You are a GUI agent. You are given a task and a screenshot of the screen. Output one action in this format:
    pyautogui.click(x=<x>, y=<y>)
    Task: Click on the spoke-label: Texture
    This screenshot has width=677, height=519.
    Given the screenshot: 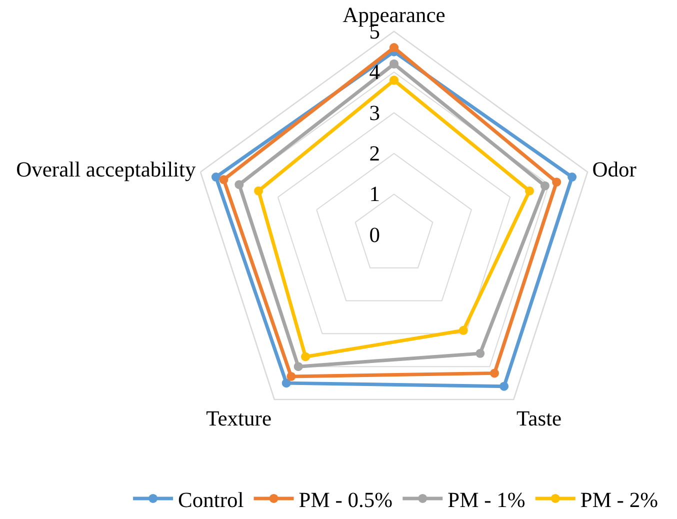 What is the action you would take?
    pyautogui.click(x=239, y=418)
    